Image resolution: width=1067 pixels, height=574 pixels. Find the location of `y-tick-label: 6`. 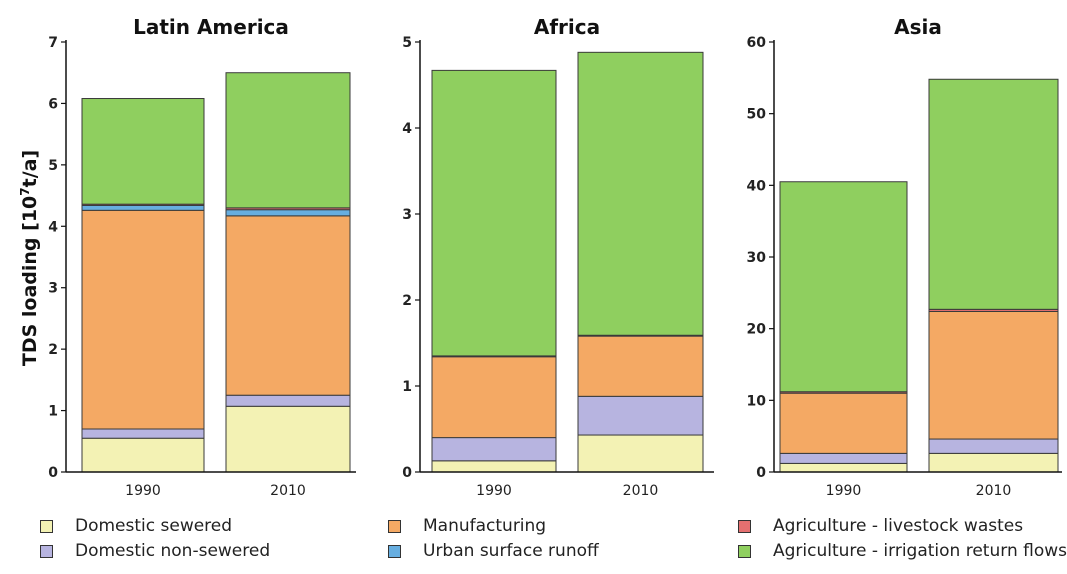

y-tick-label: 6 is located at coordinates (53, 104).